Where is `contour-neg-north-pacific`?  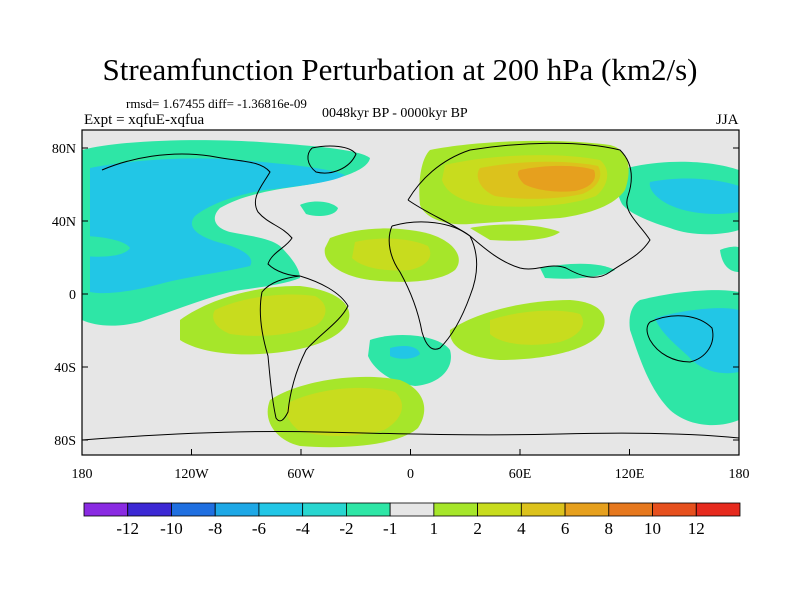
contour-neg-north-pacific is located at coordinates (106, 246).